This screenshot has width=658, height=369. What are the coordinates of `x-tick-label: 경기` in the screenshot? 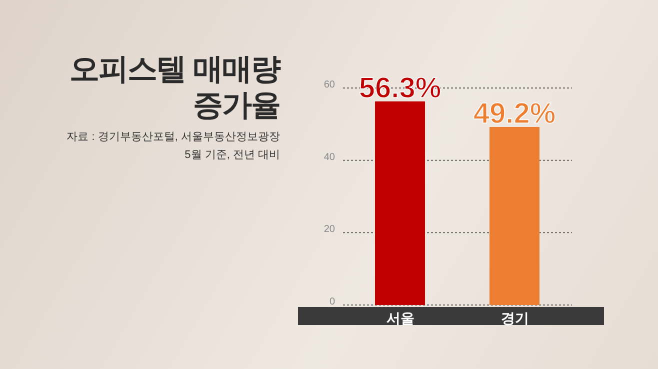 It's located at (514, 318).